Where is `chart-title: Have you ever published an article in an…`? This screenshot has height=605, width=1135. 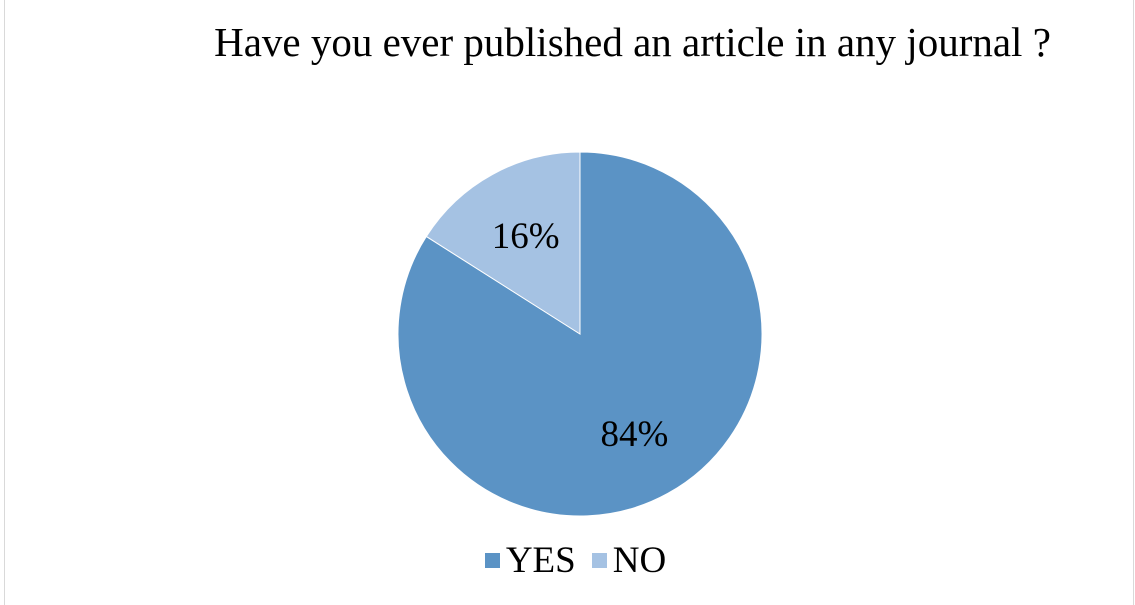
chart-title: Have you ever published an article in an… is located at coordinates (632, 42).